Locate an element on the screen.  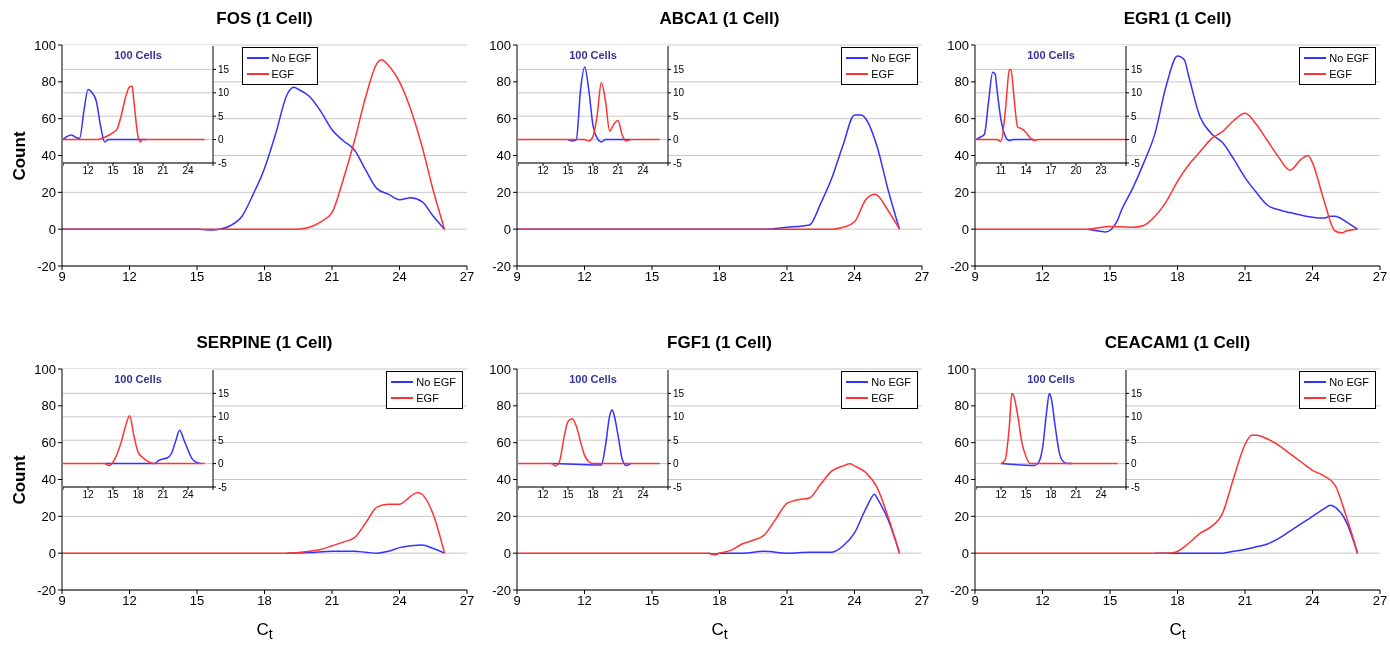
x-tick-label: 20 is located at coordinates (1076, 171).